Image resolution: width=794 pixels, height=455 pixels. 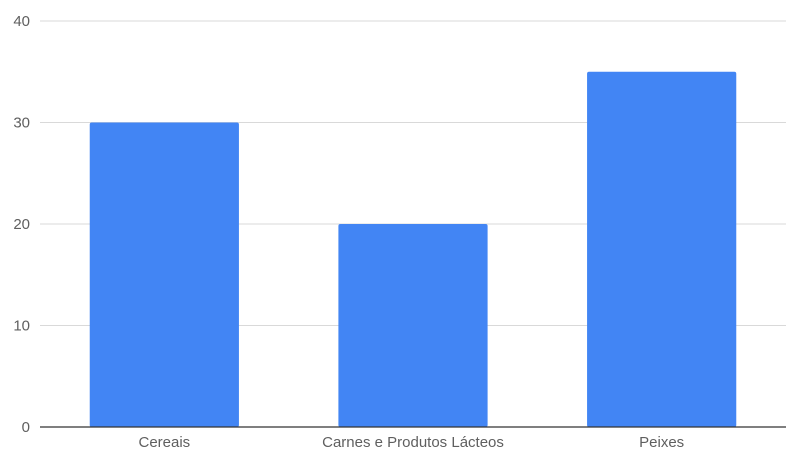 I want to click on x-tick-label: Carnes e Produtos Lácteos, so click(x=413, y=442).